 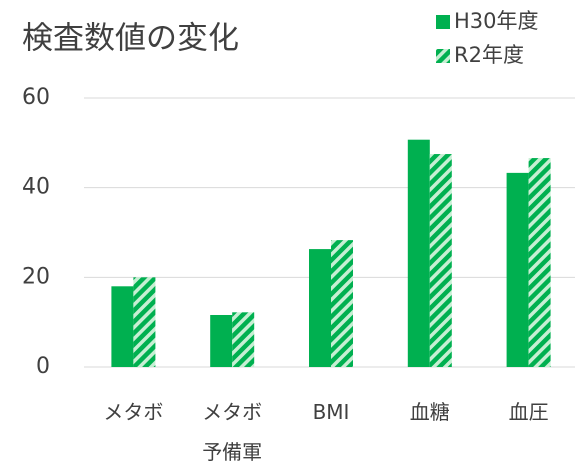 I want to click on legend-label: H30年度, so click(x=496, y=21).